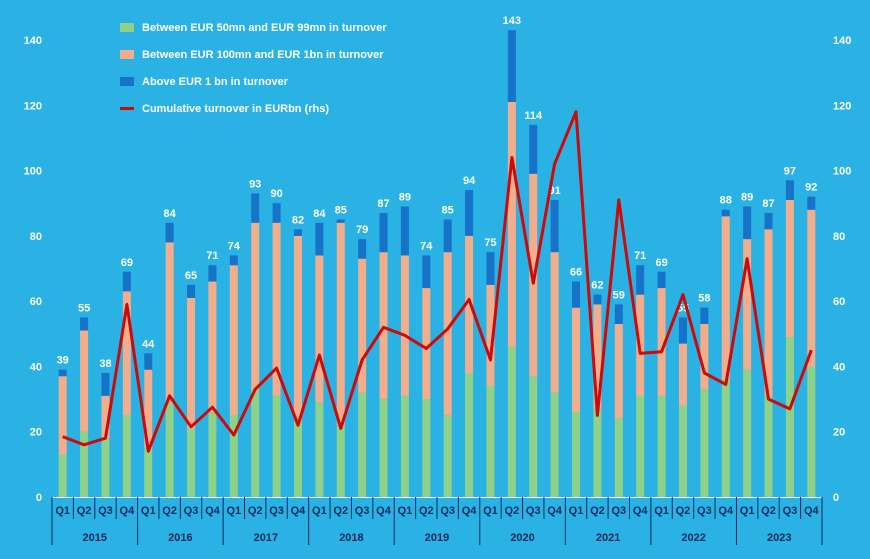  Describe the element at coordinates (405, 197) in the screenshot. I see `total-label-16: 89` at that location.